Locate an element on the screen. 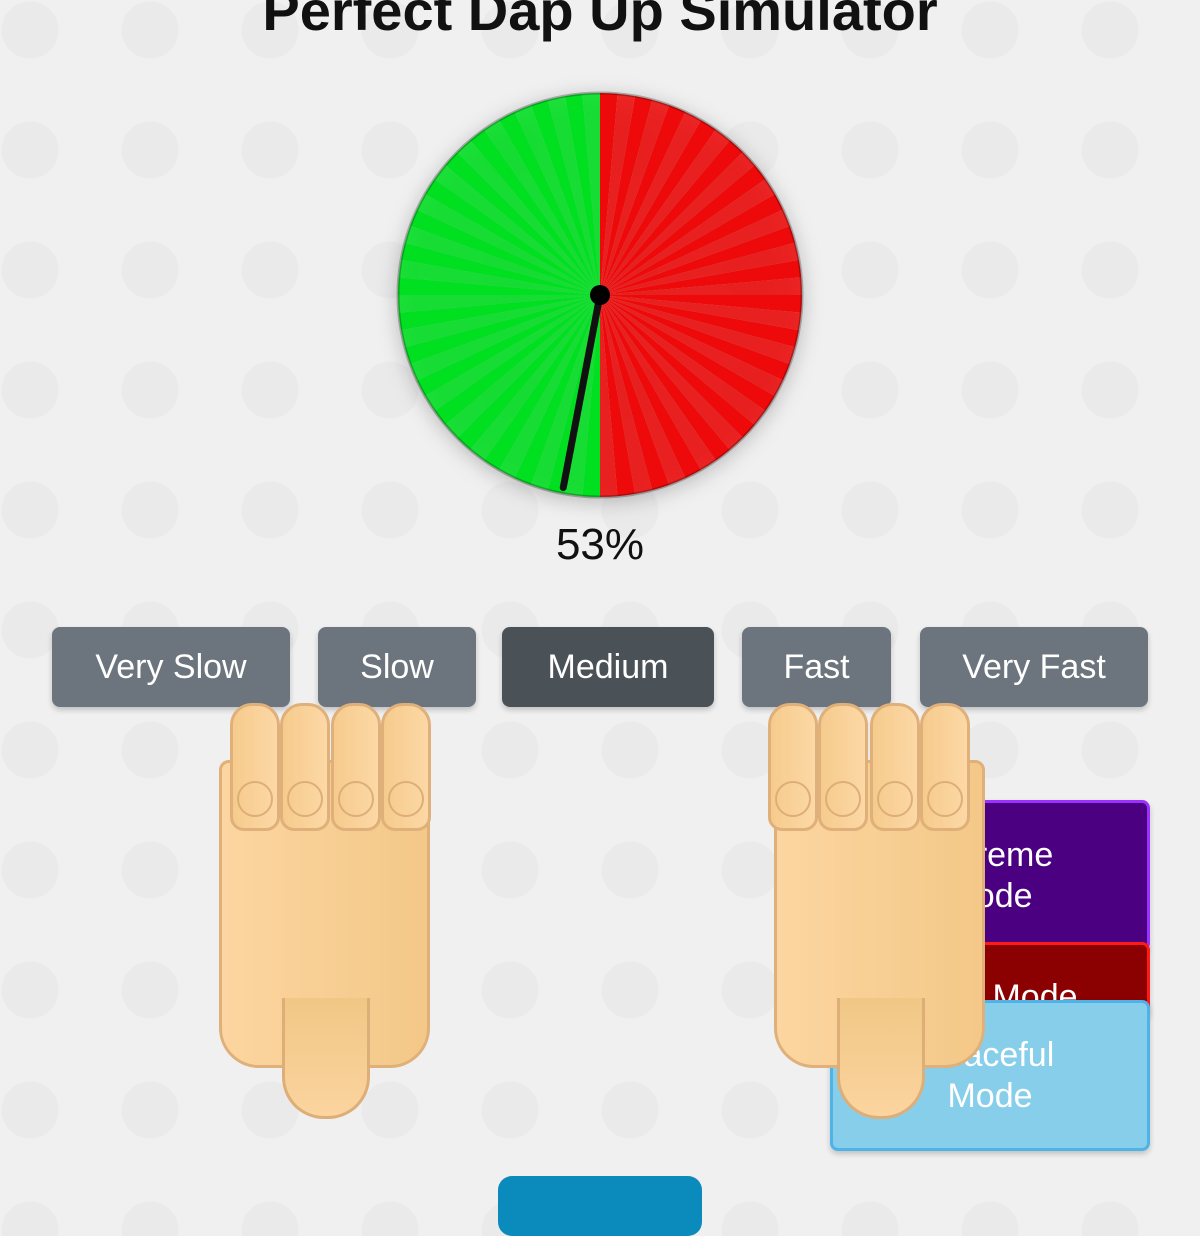 This screenshot has width=1200, height=1236. wheel-needle is located at coordinates (581, 391).